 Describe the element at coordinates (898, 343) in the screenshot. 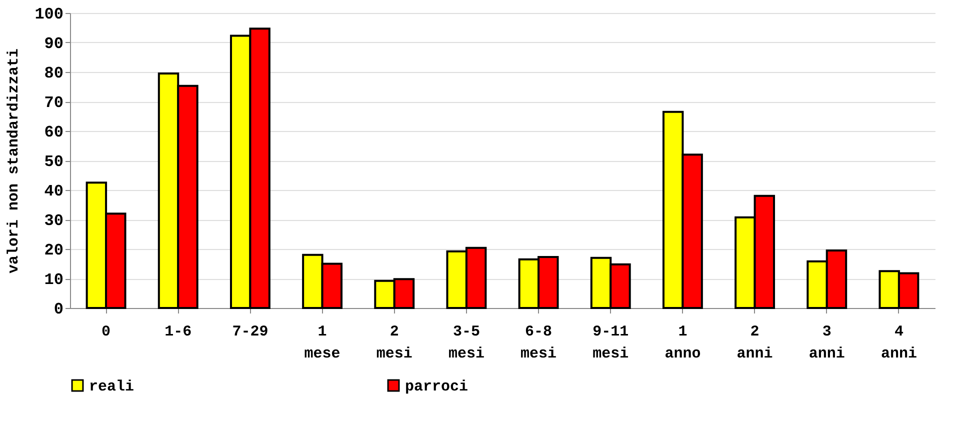

I see `x-tick-label: 4 anni` at that location.